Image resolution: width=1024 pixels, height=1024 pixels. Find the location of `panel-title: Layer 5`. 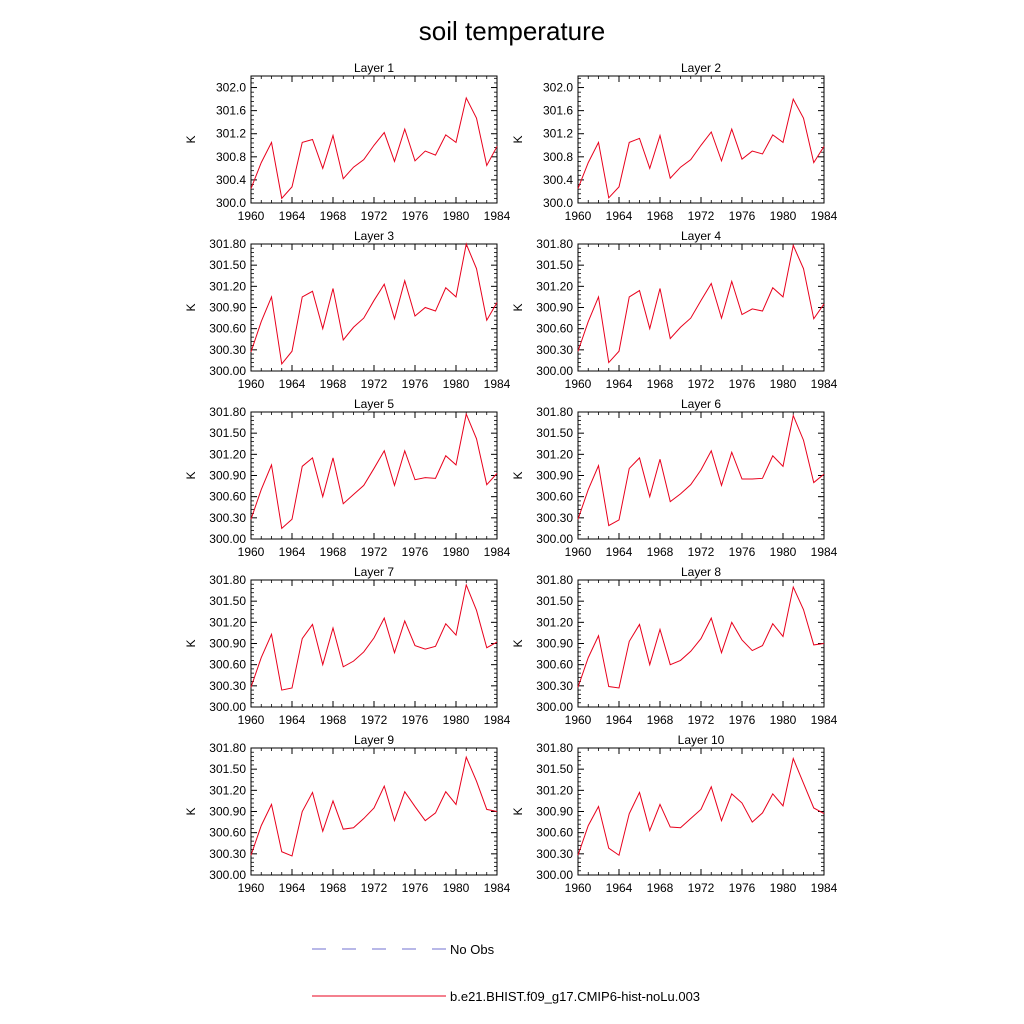

panel-title: Layer 5 is located at coordinates (374, 404).